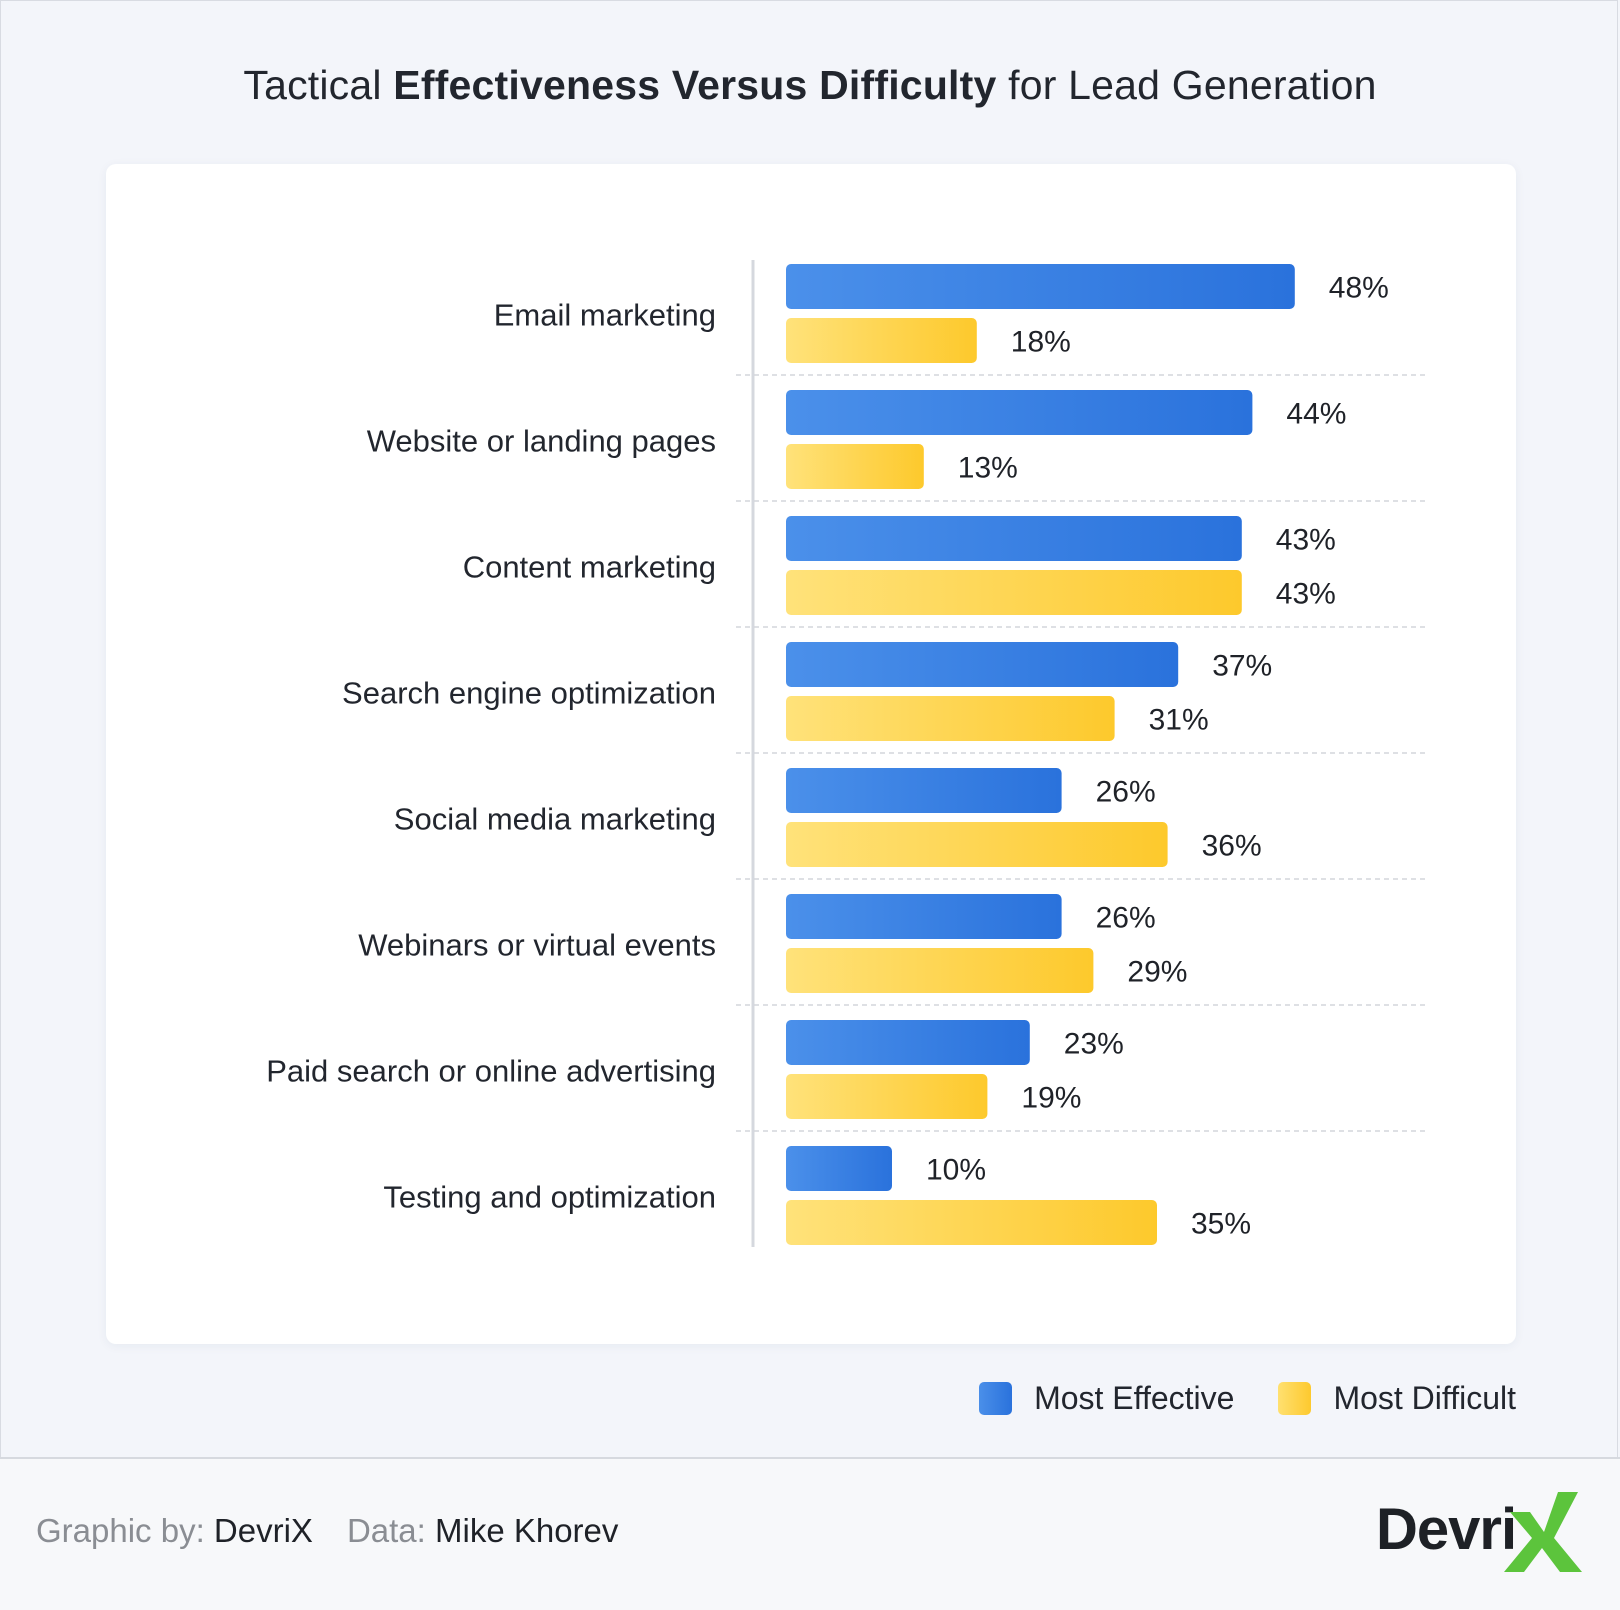 The height and width of the screenshot is (1610, 1620). What do you see at coordinates (1242, 666) in the screenshot?
I see `data-label: 37%` at bounding box center [1242, 666].